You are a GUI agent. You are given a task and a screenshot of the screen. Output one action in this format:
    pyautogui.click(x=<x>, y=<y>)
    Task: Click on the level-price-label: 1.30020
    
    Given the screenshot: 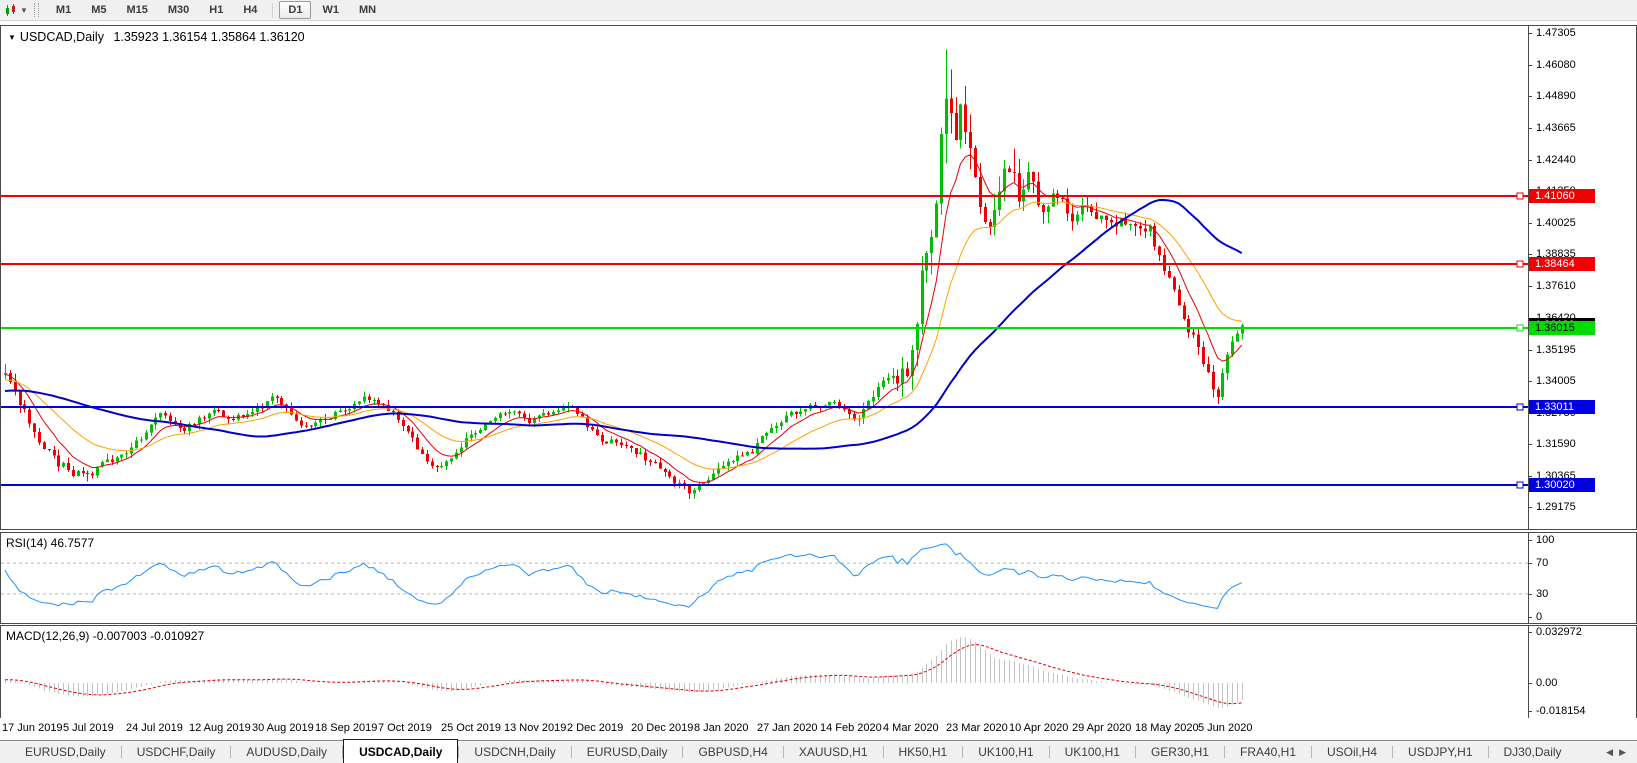 What is the action you would take?
    pyautogui.click(x=1562, y=485)
    